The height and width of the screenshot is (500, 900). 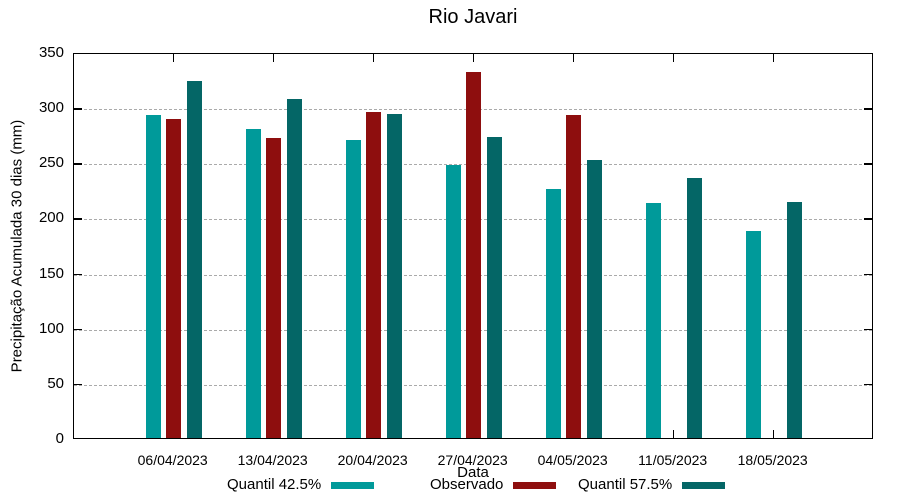 What do you see at coordinates (153, 276) in the screenshot?
I see `bar-quantil-42-5--0` at bounding box center [153, 276].